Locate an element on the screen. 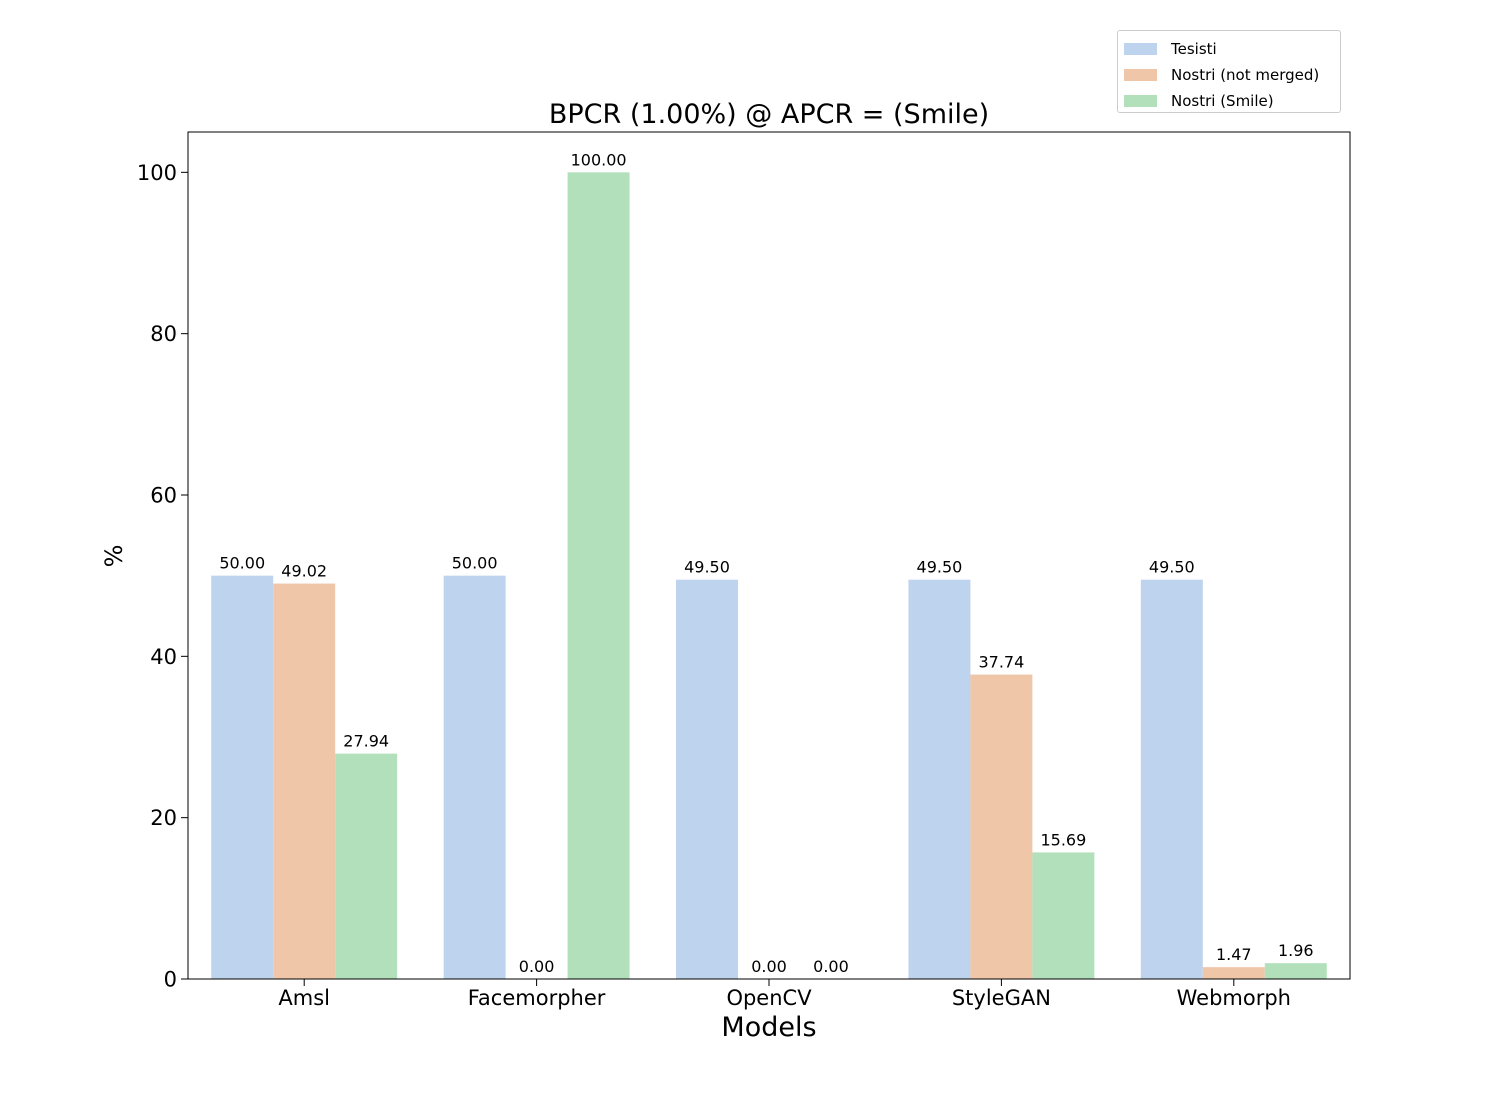 This screenshot has height=1100, width=1500. y-tick-label: 60 is located at coordinates (163, 496).